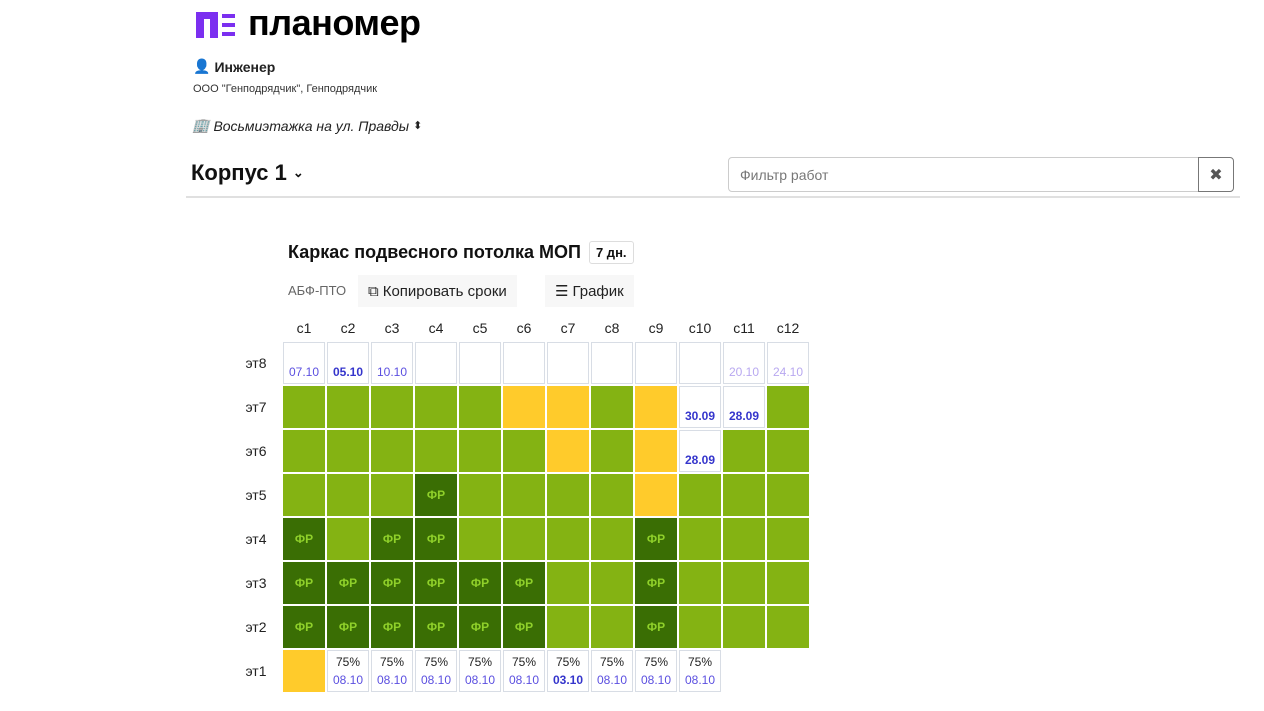 This screenshot has height=711, width=1264. Describe the element at coordinates (348, 363) in the screenshot. I see `grid-cell: 05.10` at that location.